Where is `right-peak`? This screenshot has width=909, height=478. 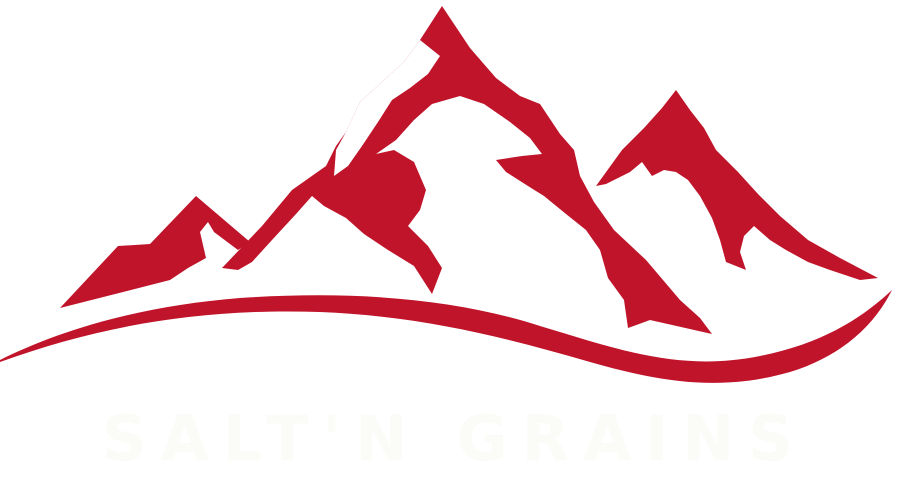 right-peak is located at coordinates (737, 185).